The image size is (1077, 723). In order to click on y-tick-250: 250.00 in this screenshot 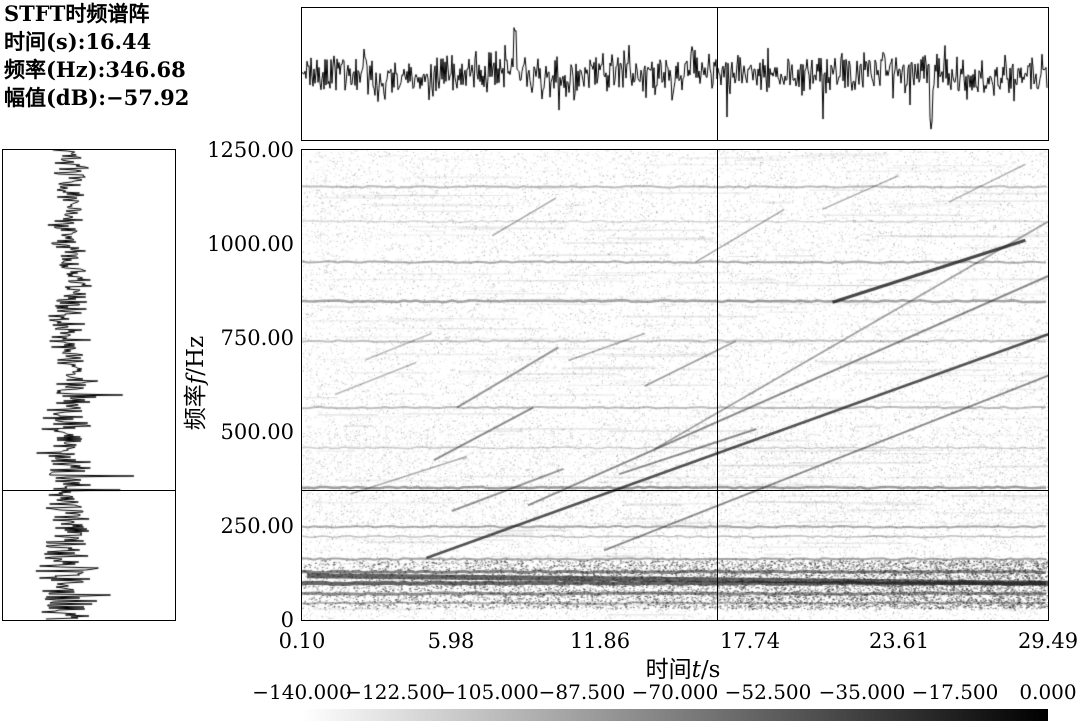, I will do `click(257, 526)`.